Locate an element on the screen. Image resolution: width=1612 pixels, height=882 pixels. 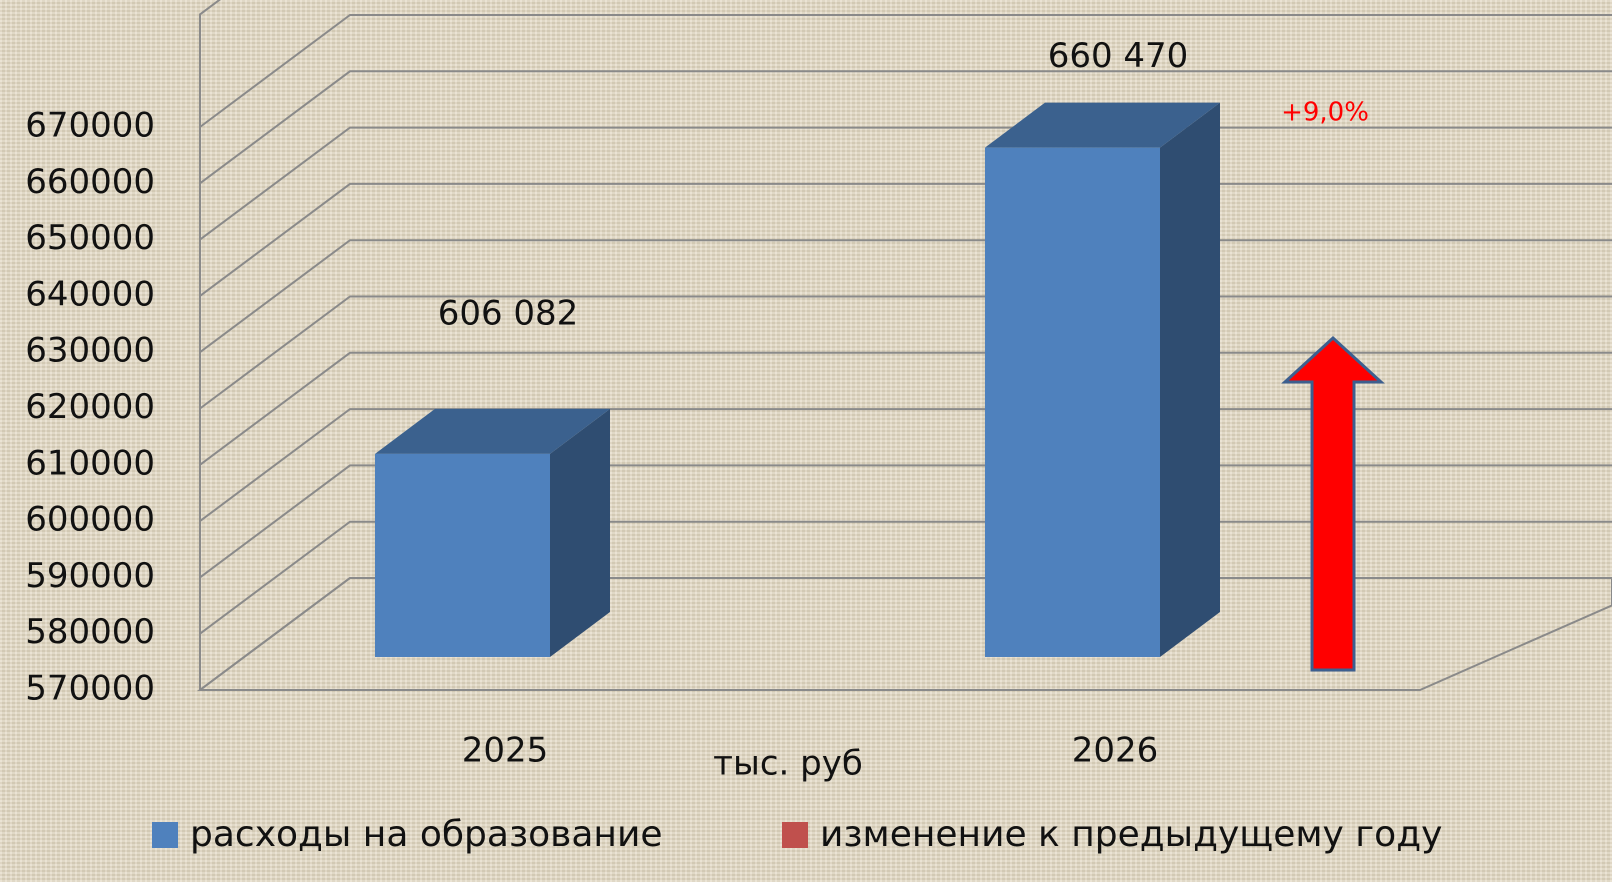
x-axis-label: тыс. руб is located at coordinates (788, 764).